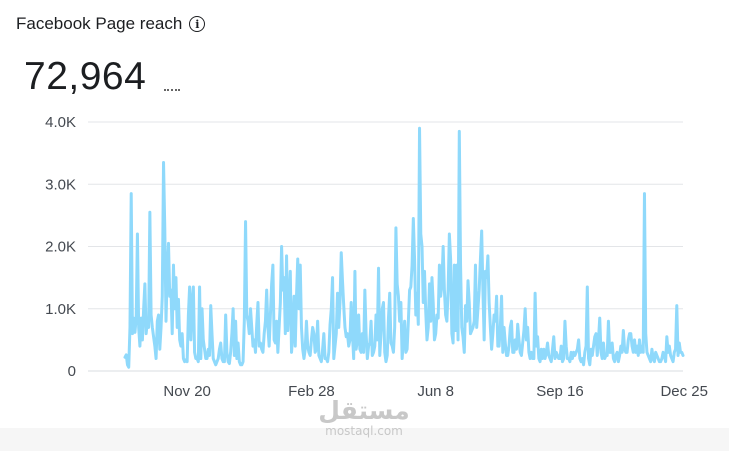  What do you see at coordinates (364, 410) in the screenshot?
I see `watermark-arabic: مستقل` at bounding box center [364, 410].